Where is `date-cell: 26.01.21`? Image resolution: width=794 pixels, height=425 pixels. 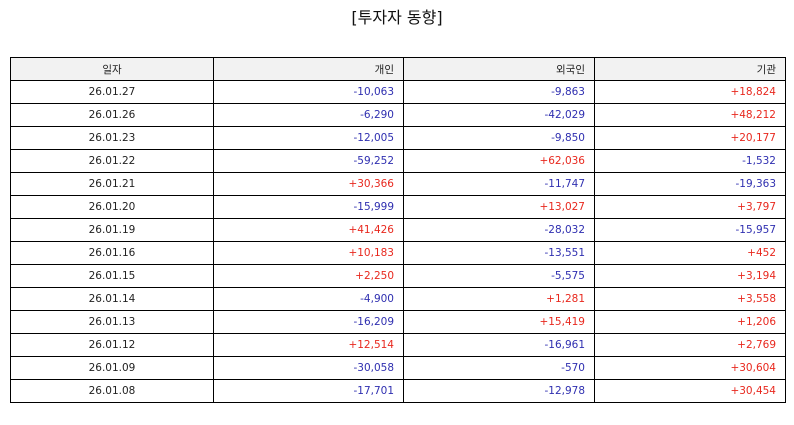
date-cell: 26.01.21 is located at coordinates (112, 184).